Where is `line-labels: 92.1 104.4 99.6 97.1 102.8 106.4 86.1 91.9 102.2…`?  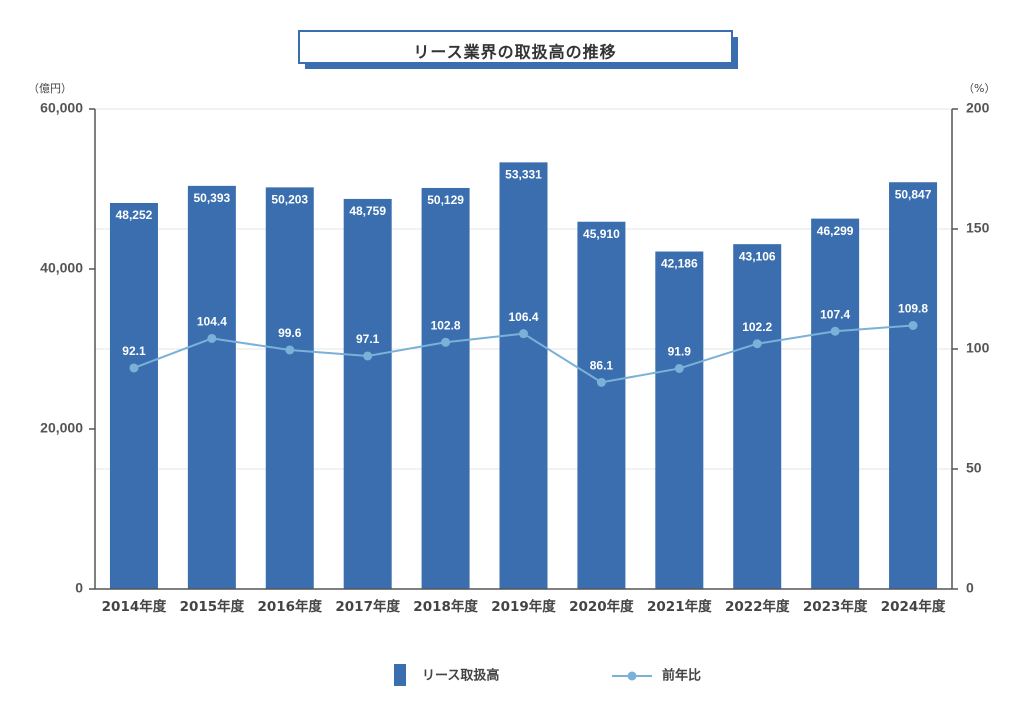 line-labels: 92.1 104.4 99.6 97.1 102.8 106.4 86.1 91.9 102.2… is located at coordinates (525, 337).